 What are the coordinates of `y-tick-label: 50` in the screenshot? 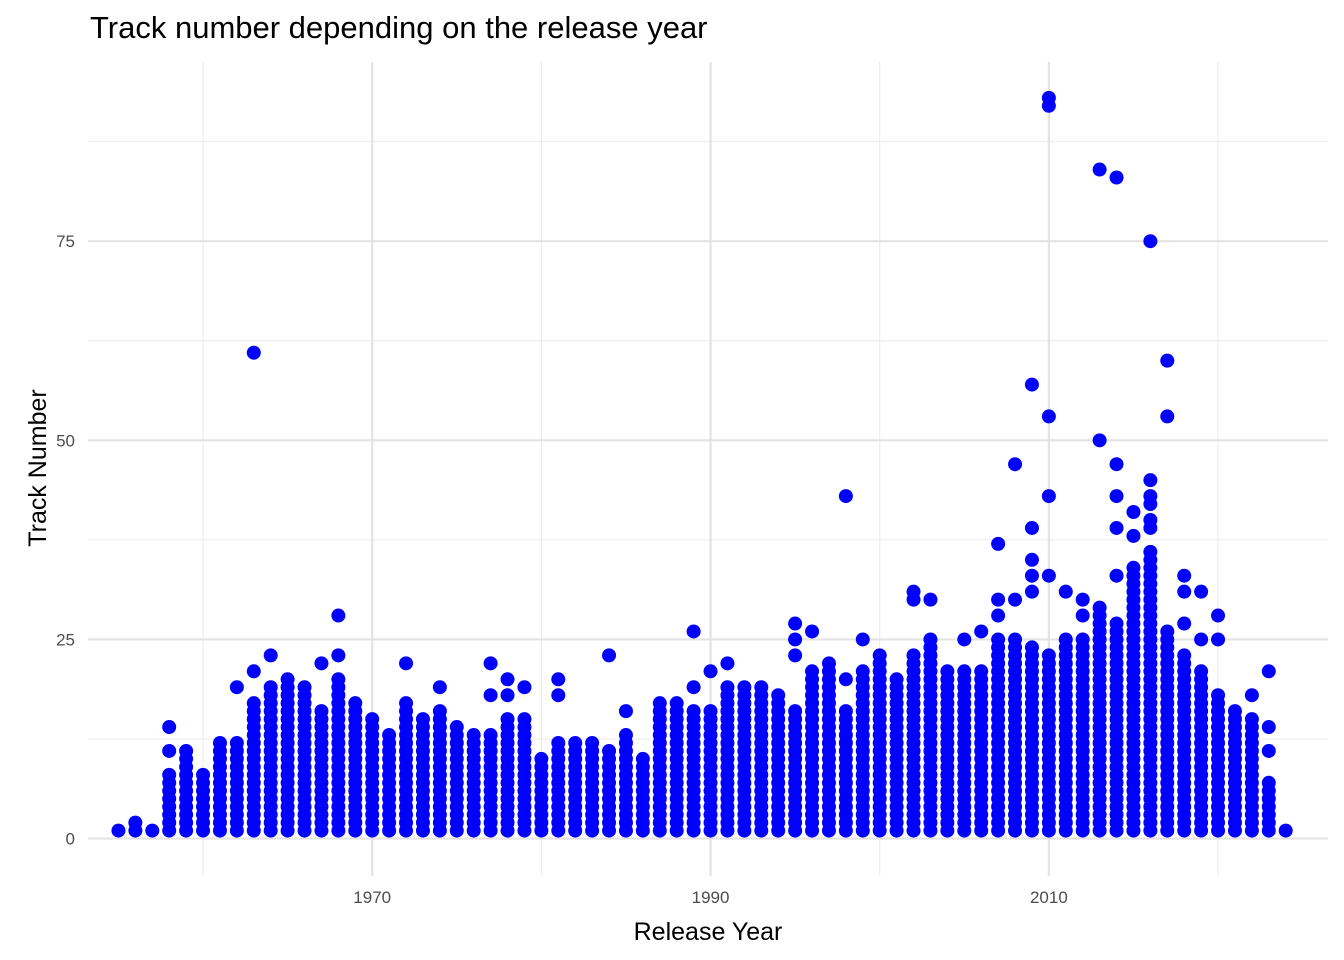 It's located at (65, 440).